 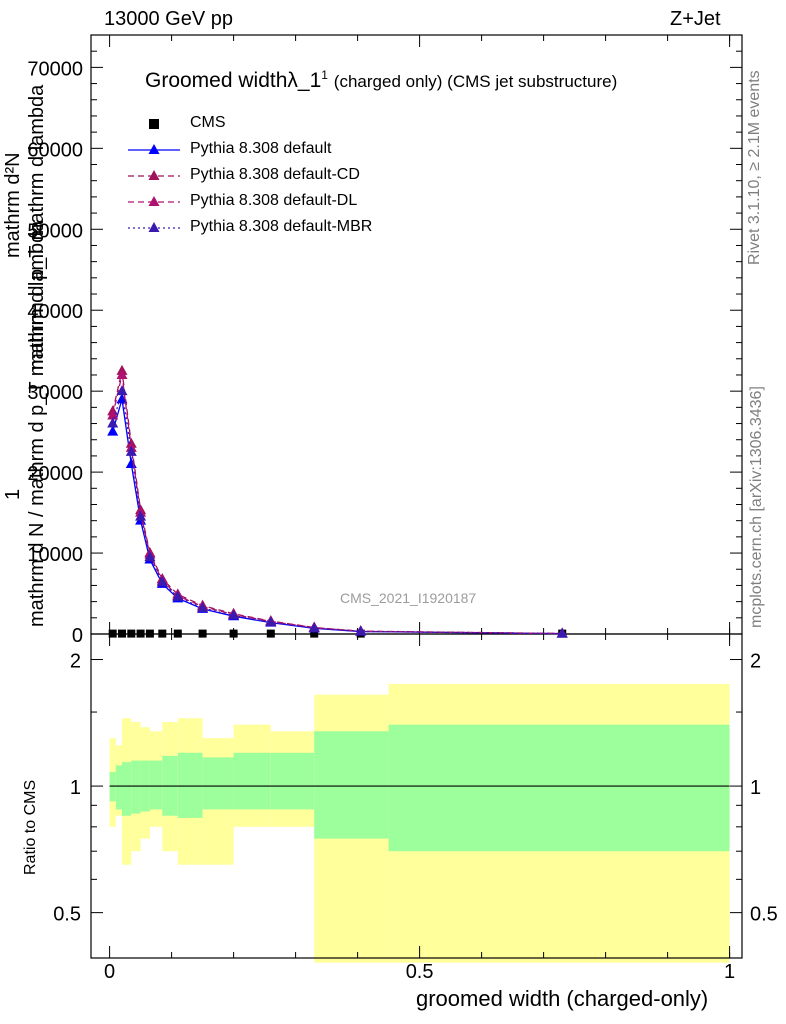 What do you see at coordinates (55, 150) in the screenshot?
I see `y-tick-label: 60000` at bounding box center [55, 150].